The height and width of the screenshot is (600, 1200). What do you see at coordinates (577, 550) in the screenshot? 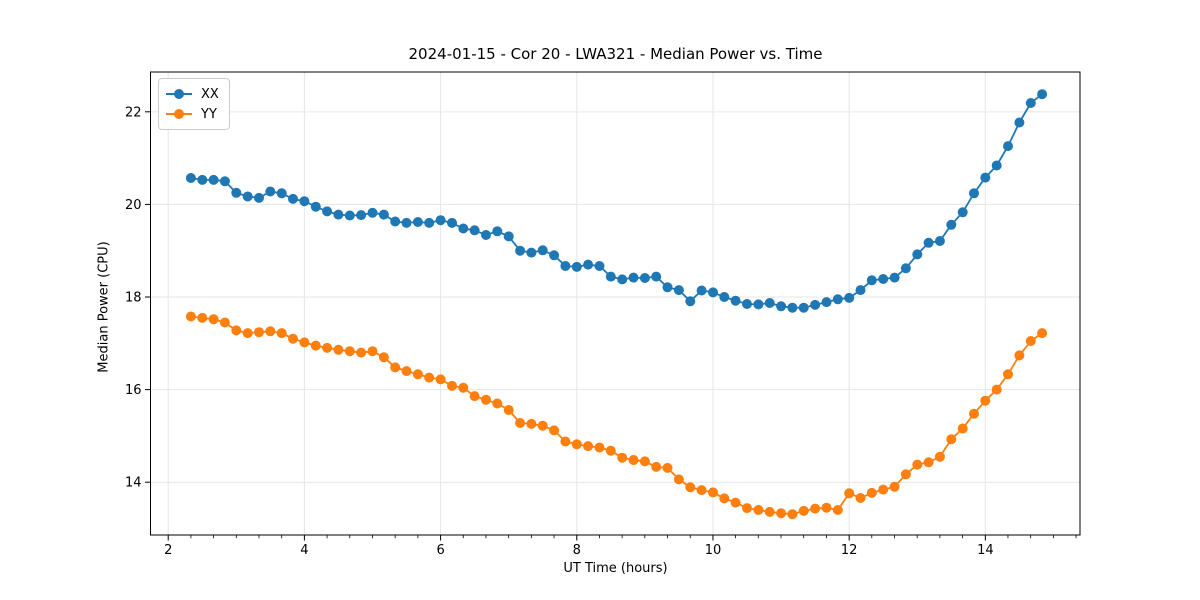
I see `x-tick-label: 8` at bounding box center [577, 550].